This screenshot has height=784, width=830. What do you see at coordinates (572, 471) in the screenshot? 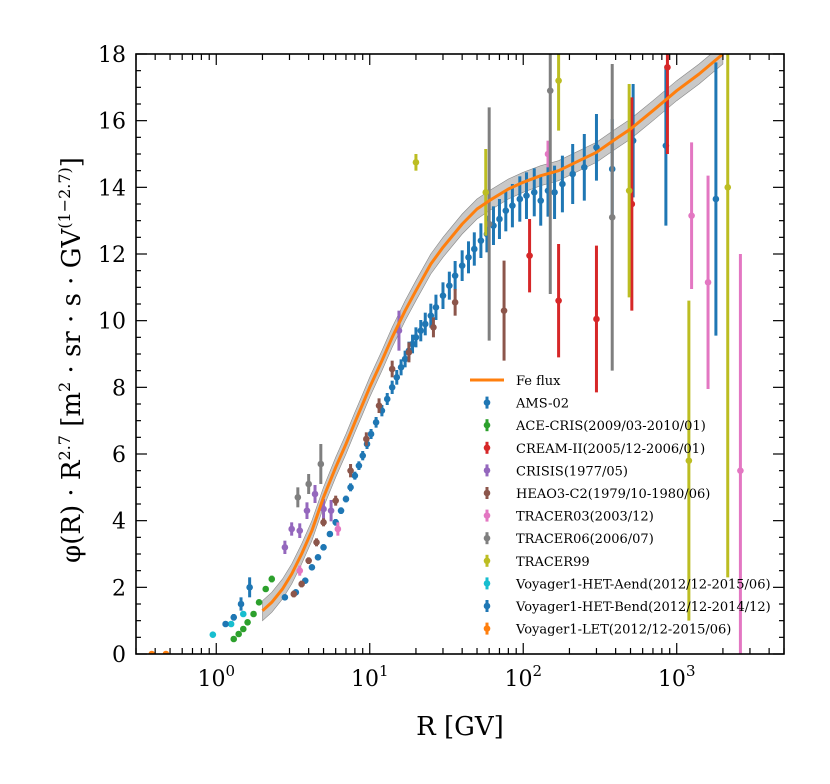
I see `legend-label: CRISIS(1977/05)` at bounding box center [572, 471].